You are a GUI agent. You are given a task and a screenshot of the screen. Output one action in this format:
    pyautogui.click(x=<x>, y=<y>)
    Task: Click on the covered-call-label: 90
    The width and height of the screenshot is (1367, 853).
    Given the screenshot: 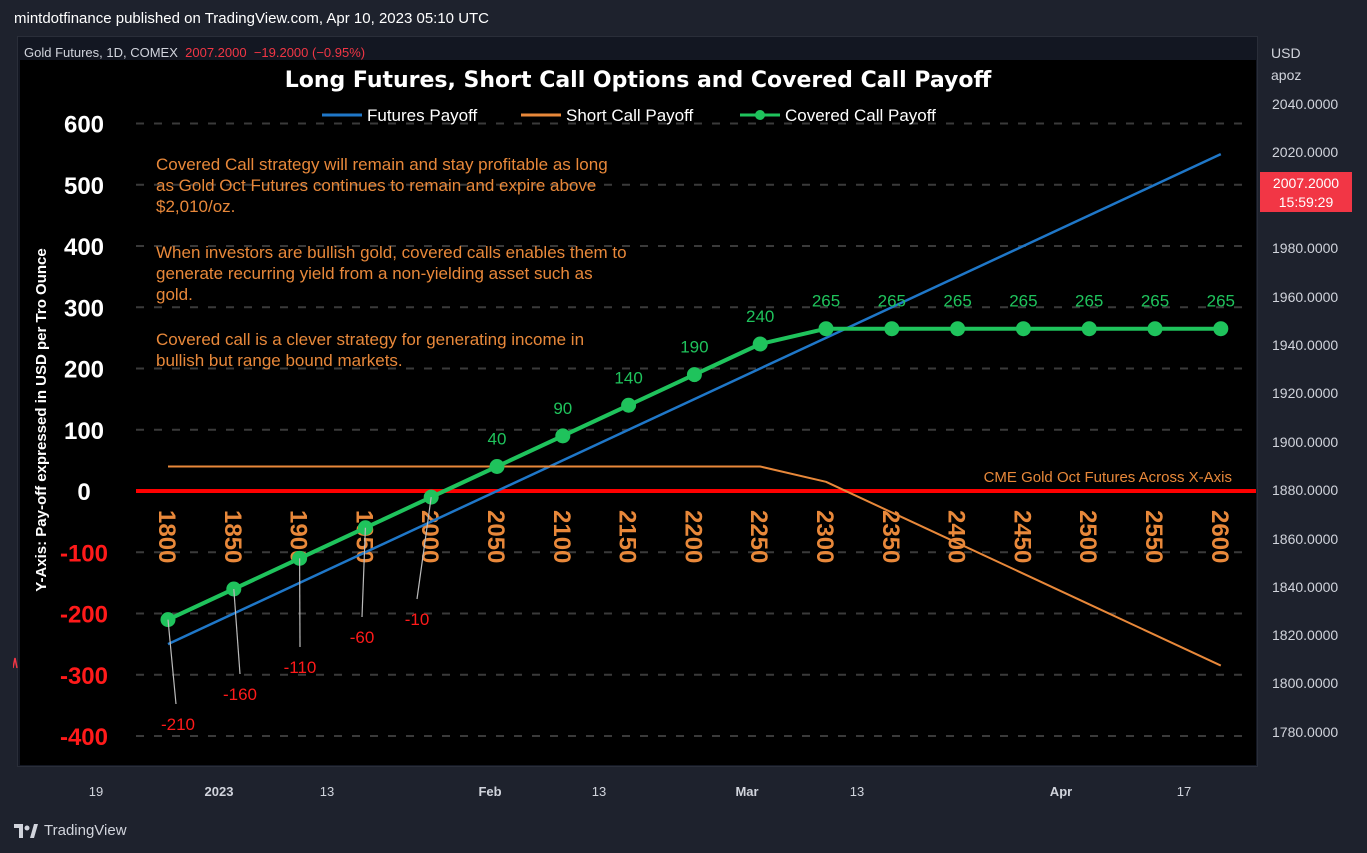 What is the action you would take?
    pyautogui.click(x=562, y=408)
    